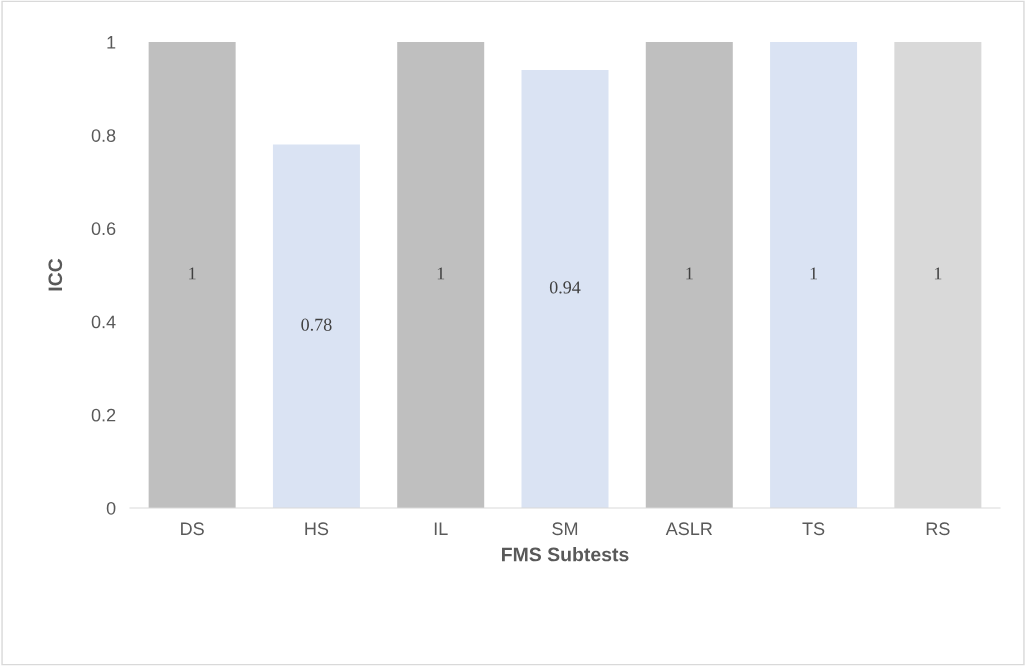  Describe the element at coordinates (813, 529) in the screenshot. I see `x-tick-label: TS` at that location.